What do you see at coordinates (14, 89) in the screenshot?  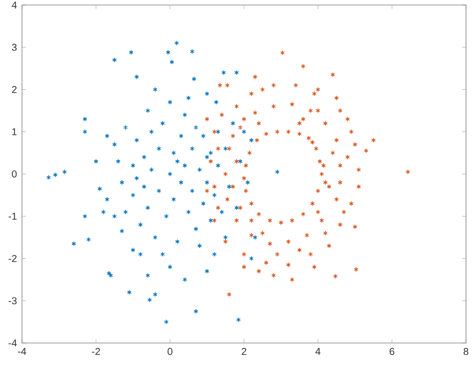 I see `y-tick-label: 2` at bounding box center [14, 89].